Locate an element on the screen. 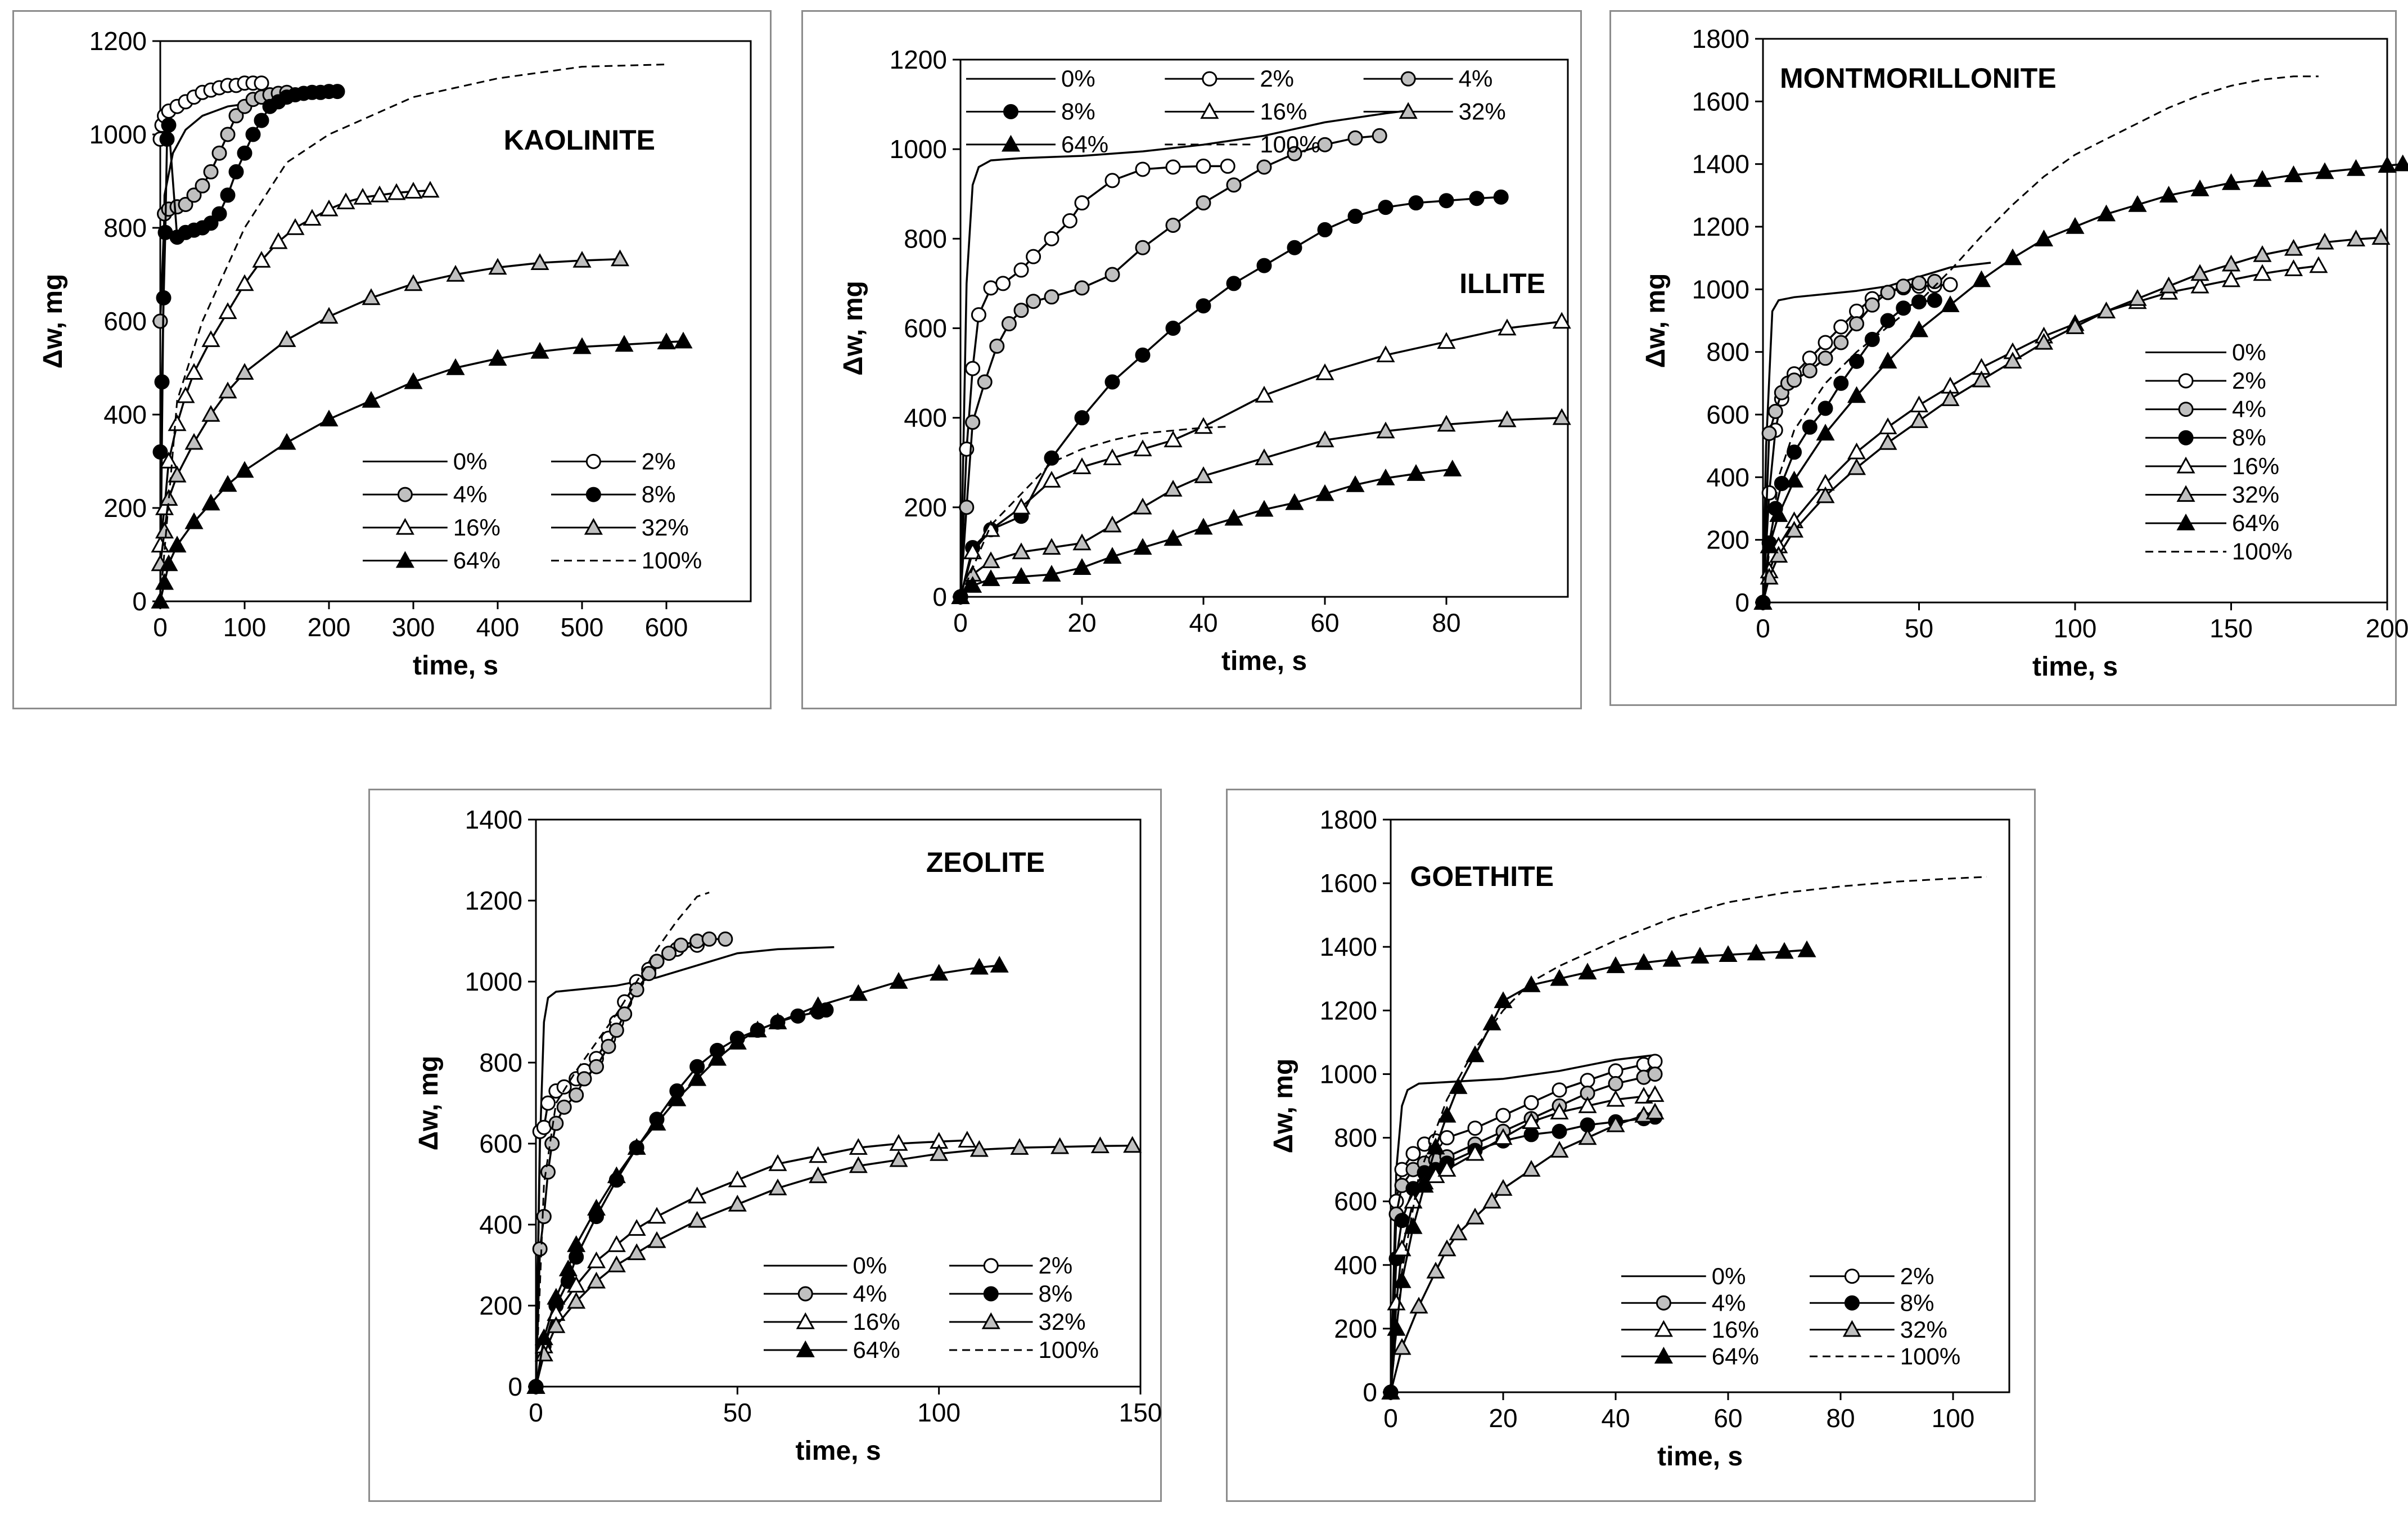 This screenshot has height=1516, width=2408. series-line-100pct is located at coordinates (622, 1139).